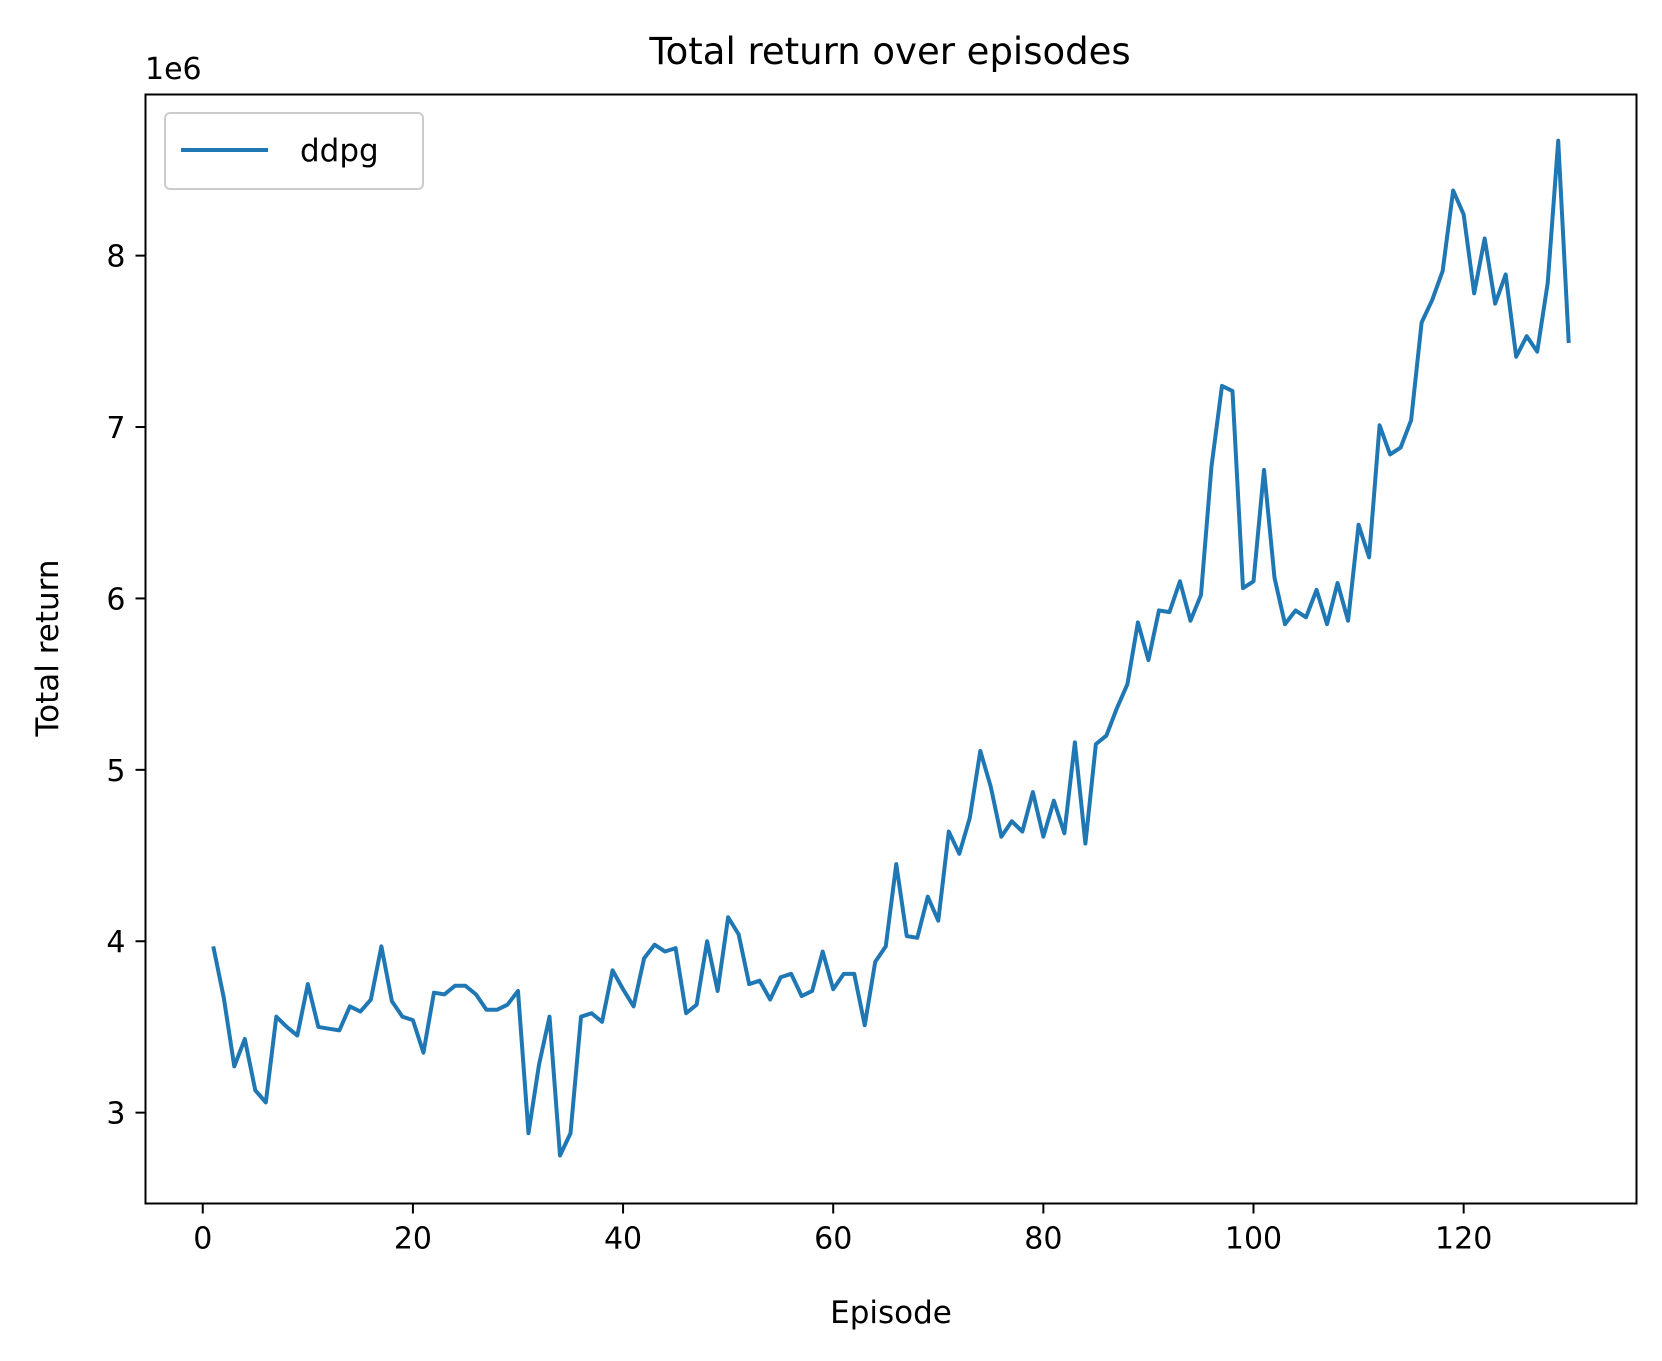 This screenshot has height=1361, width=1662. I want to click on y-axis-offset-label: 1e6, so click(173, 69).